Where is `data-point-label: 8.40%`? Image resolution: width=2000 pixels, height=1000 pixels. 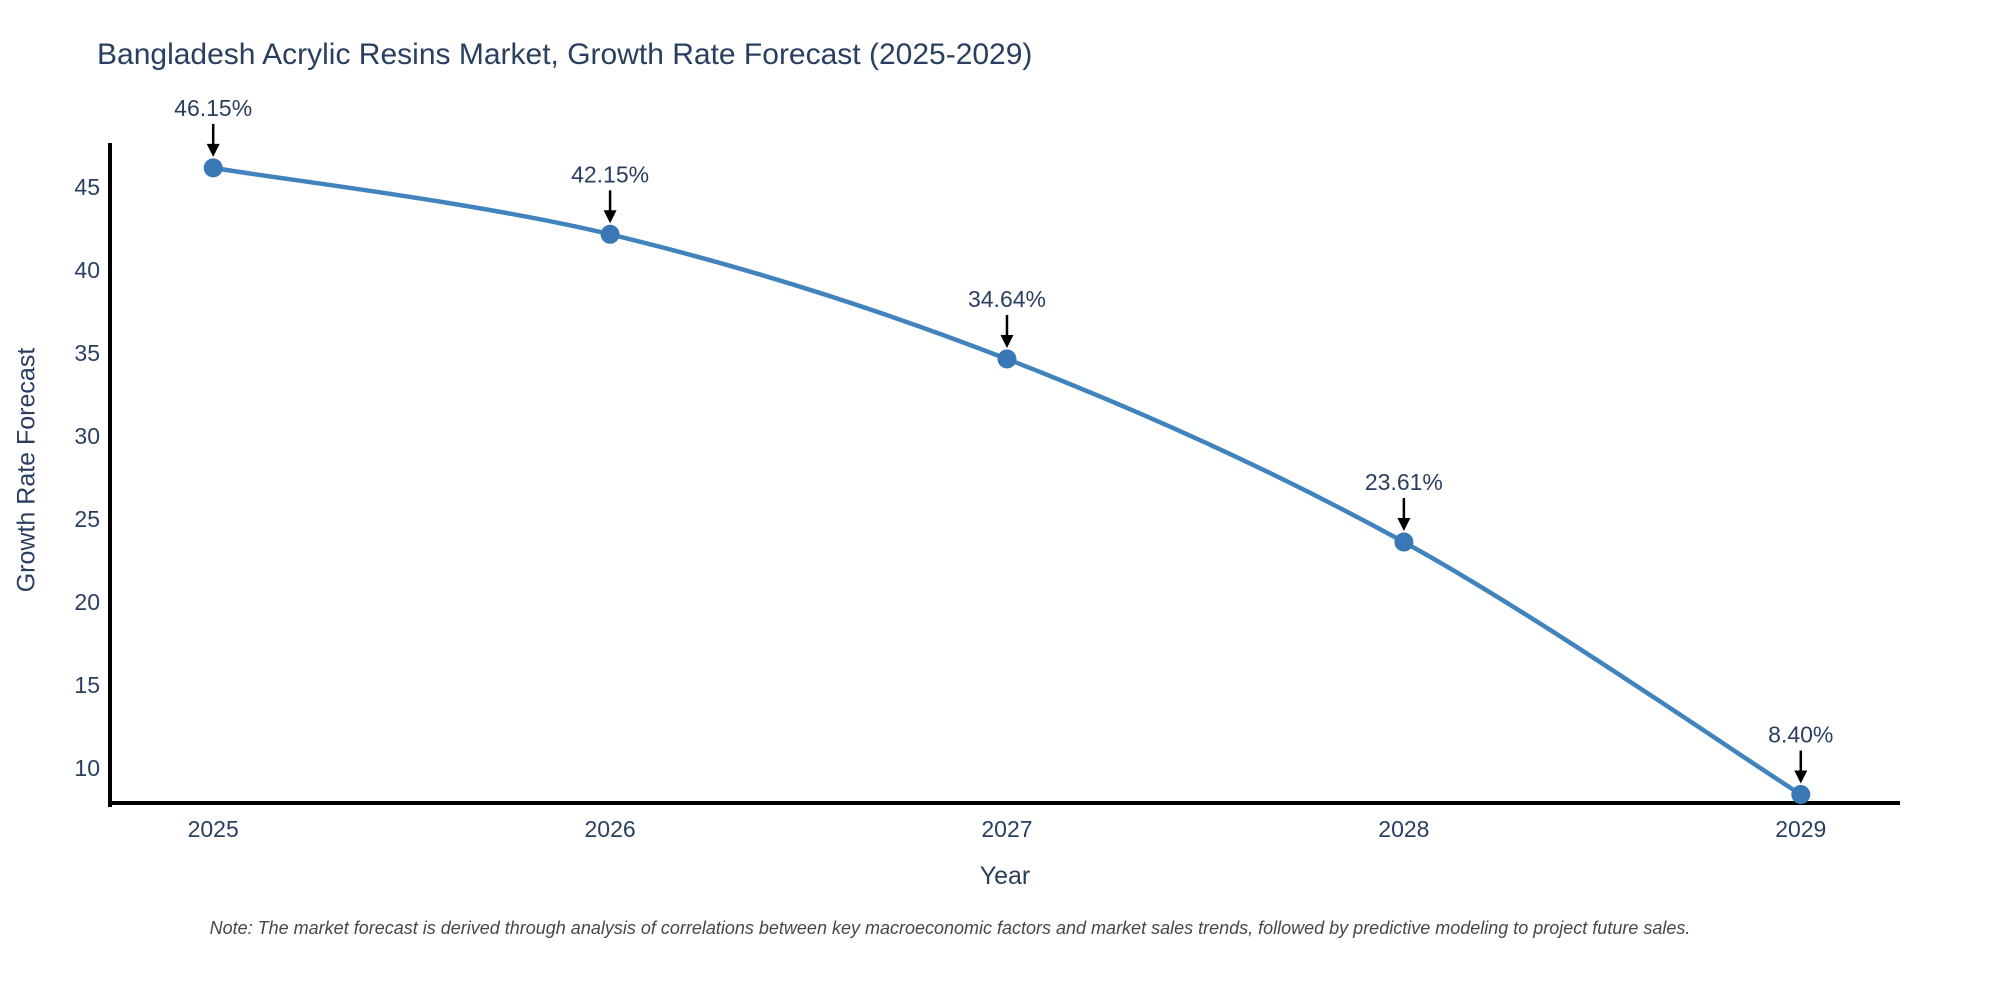 data-point-label: 8.40% is located at coordinates (1800, 735).